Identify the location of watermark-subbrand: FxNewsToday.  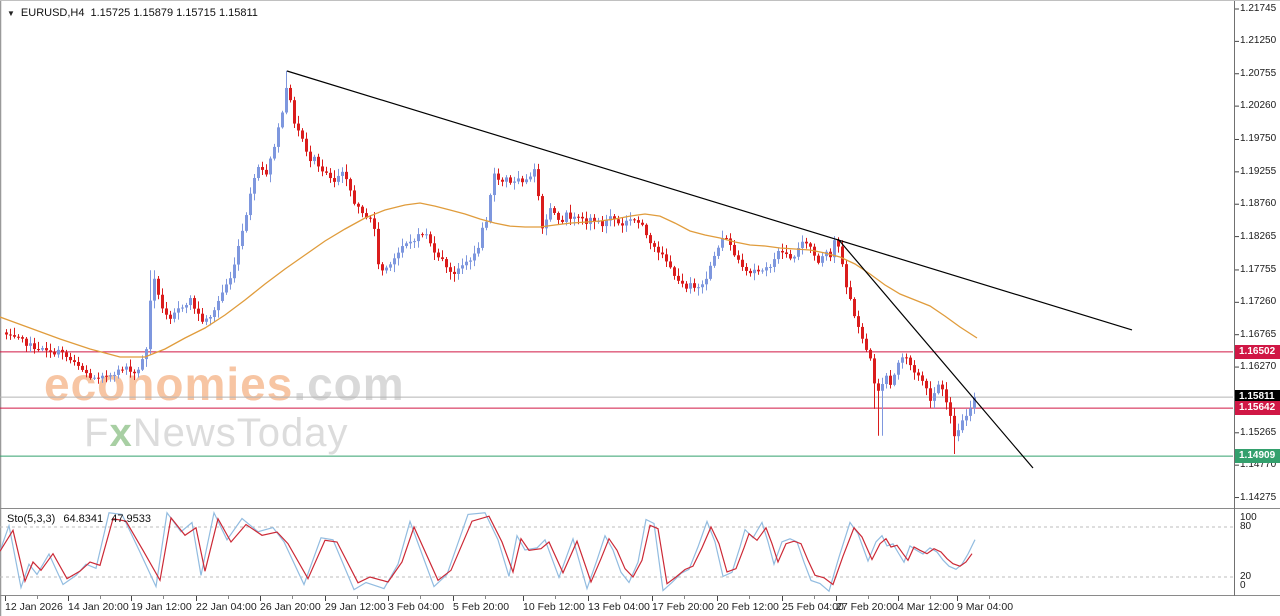
(244, 433).